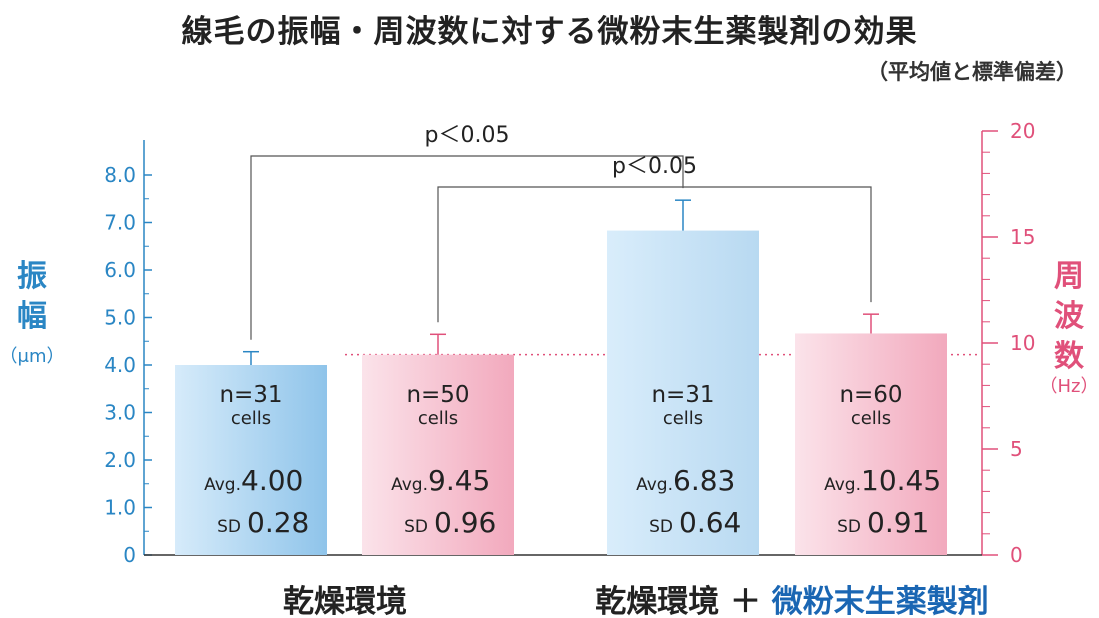  What do you see at coordinates (278, 522) in the screenshot?
I see `bar-sd-value: 0.28` at bounding box center [278, 522].